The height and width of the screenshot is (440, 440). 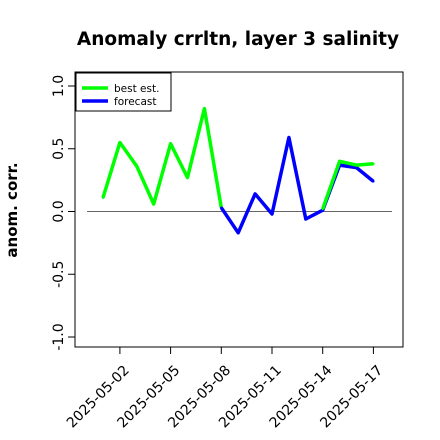 I want to click on y-tick-label: -0.5, so click(x=59, y=274).